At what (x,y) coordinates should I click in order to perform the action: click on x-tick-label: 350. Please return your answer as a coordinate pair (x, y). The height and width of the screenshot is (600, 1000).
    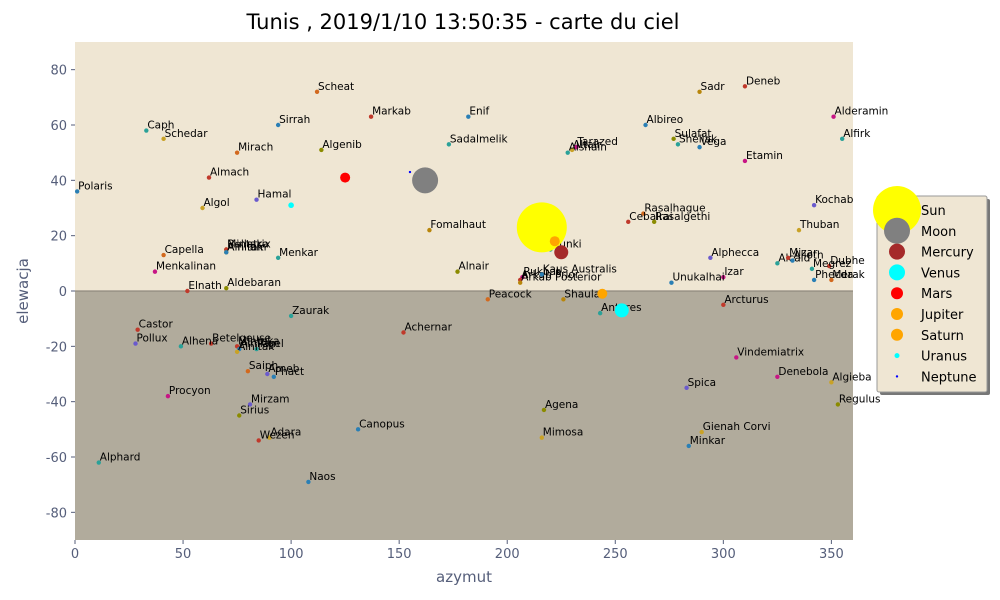
    Looking at the image, I should click on (831, 554).